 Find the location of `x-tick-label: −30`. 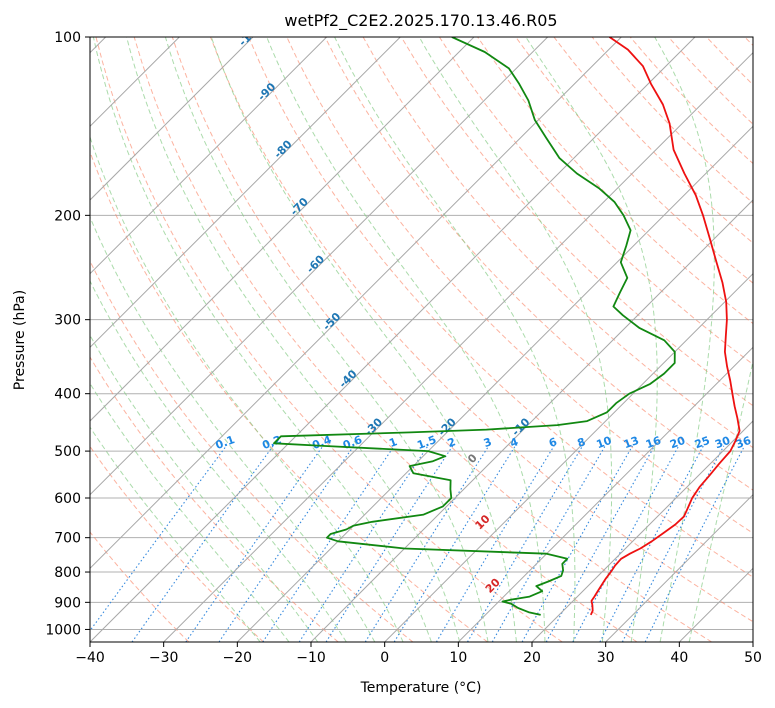

x-tick-label: −30 is located at coordinates (164, 658).